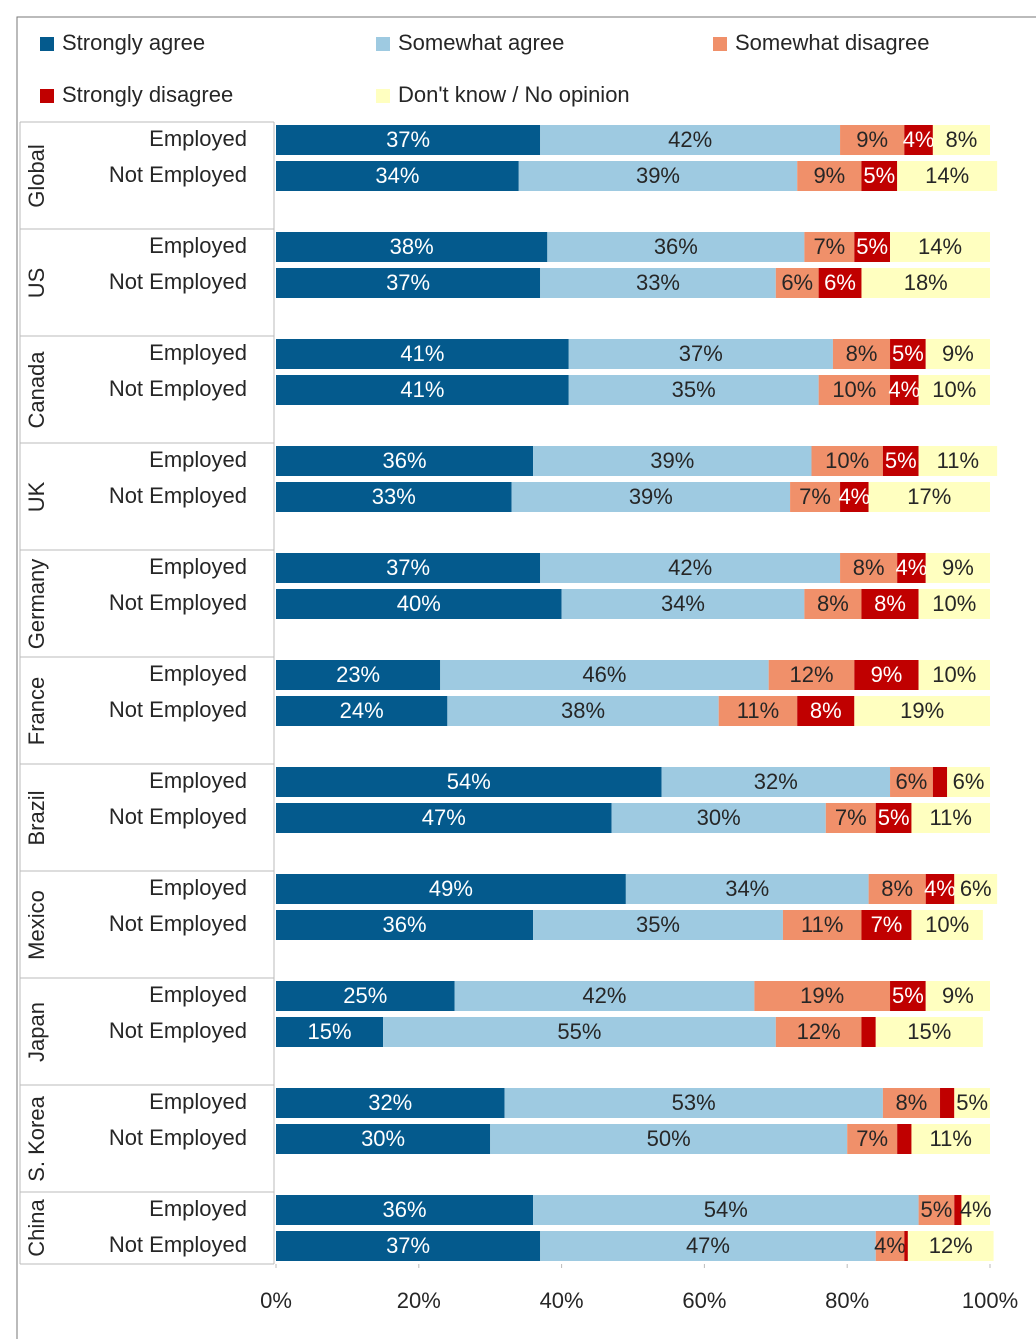 This screenshot has height=1339, width=1036. What do you see at coordinates (36, 1227) in the screenshot?
I see `group-label: China` at bounding box center [36, 1227].